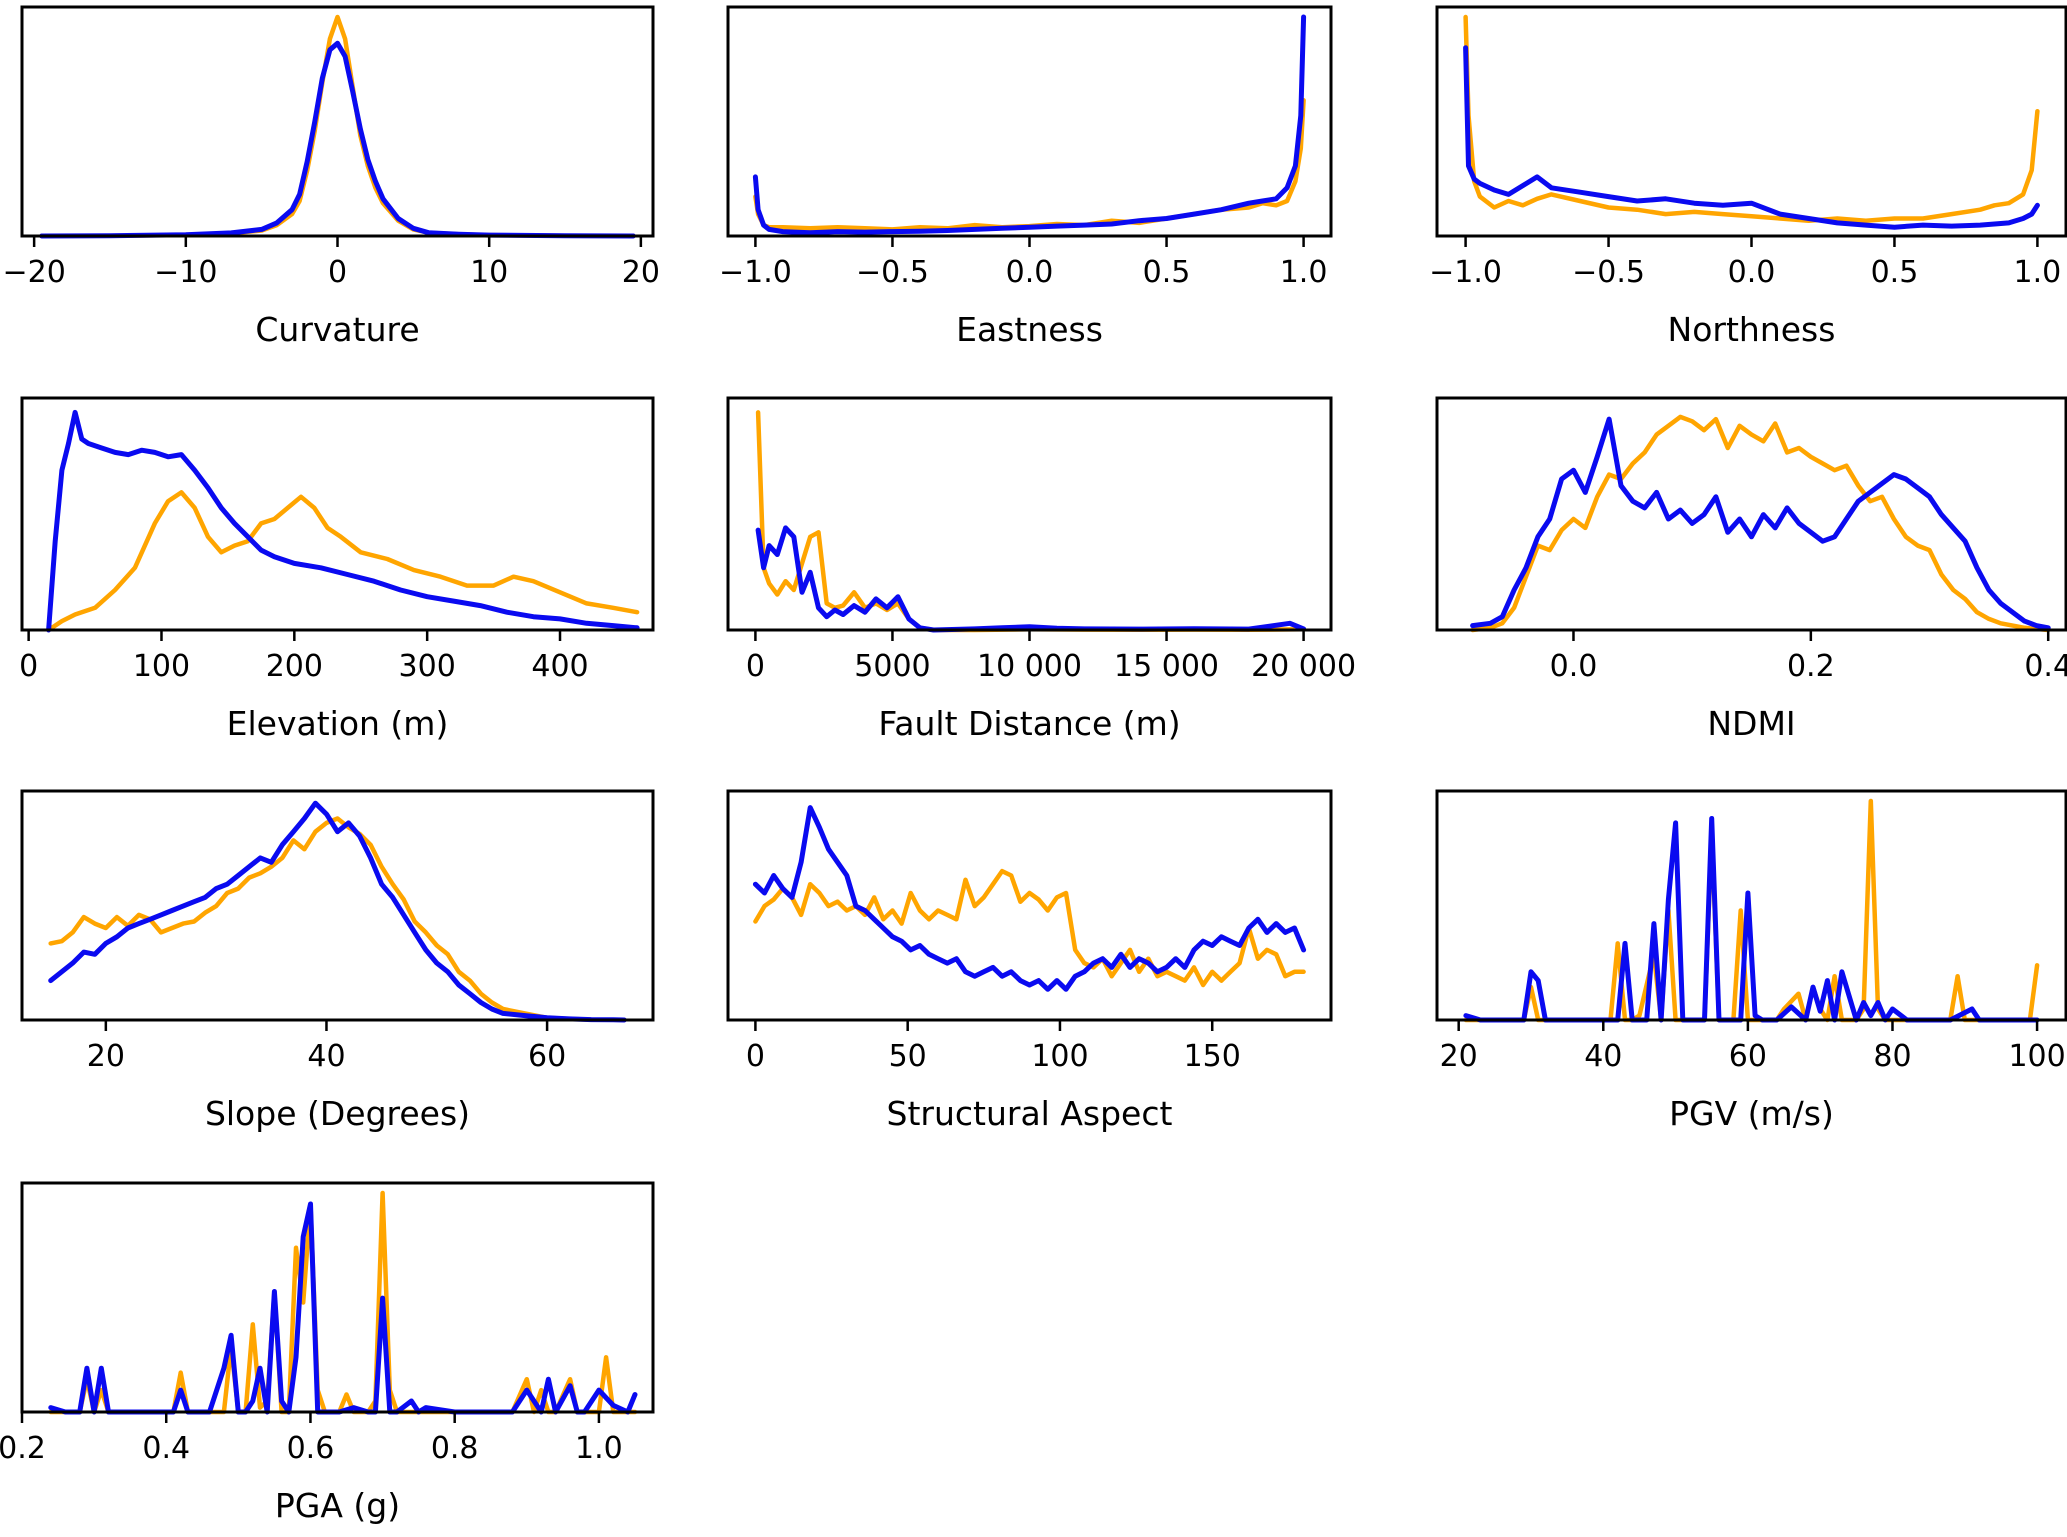 The width and height of the screenshot is (2067, 1537). What do you see at coordinates (1892, 1056) in the screenshot?
I see `pgv-xtick-label: 80` at bounding box center [1892, 1056].